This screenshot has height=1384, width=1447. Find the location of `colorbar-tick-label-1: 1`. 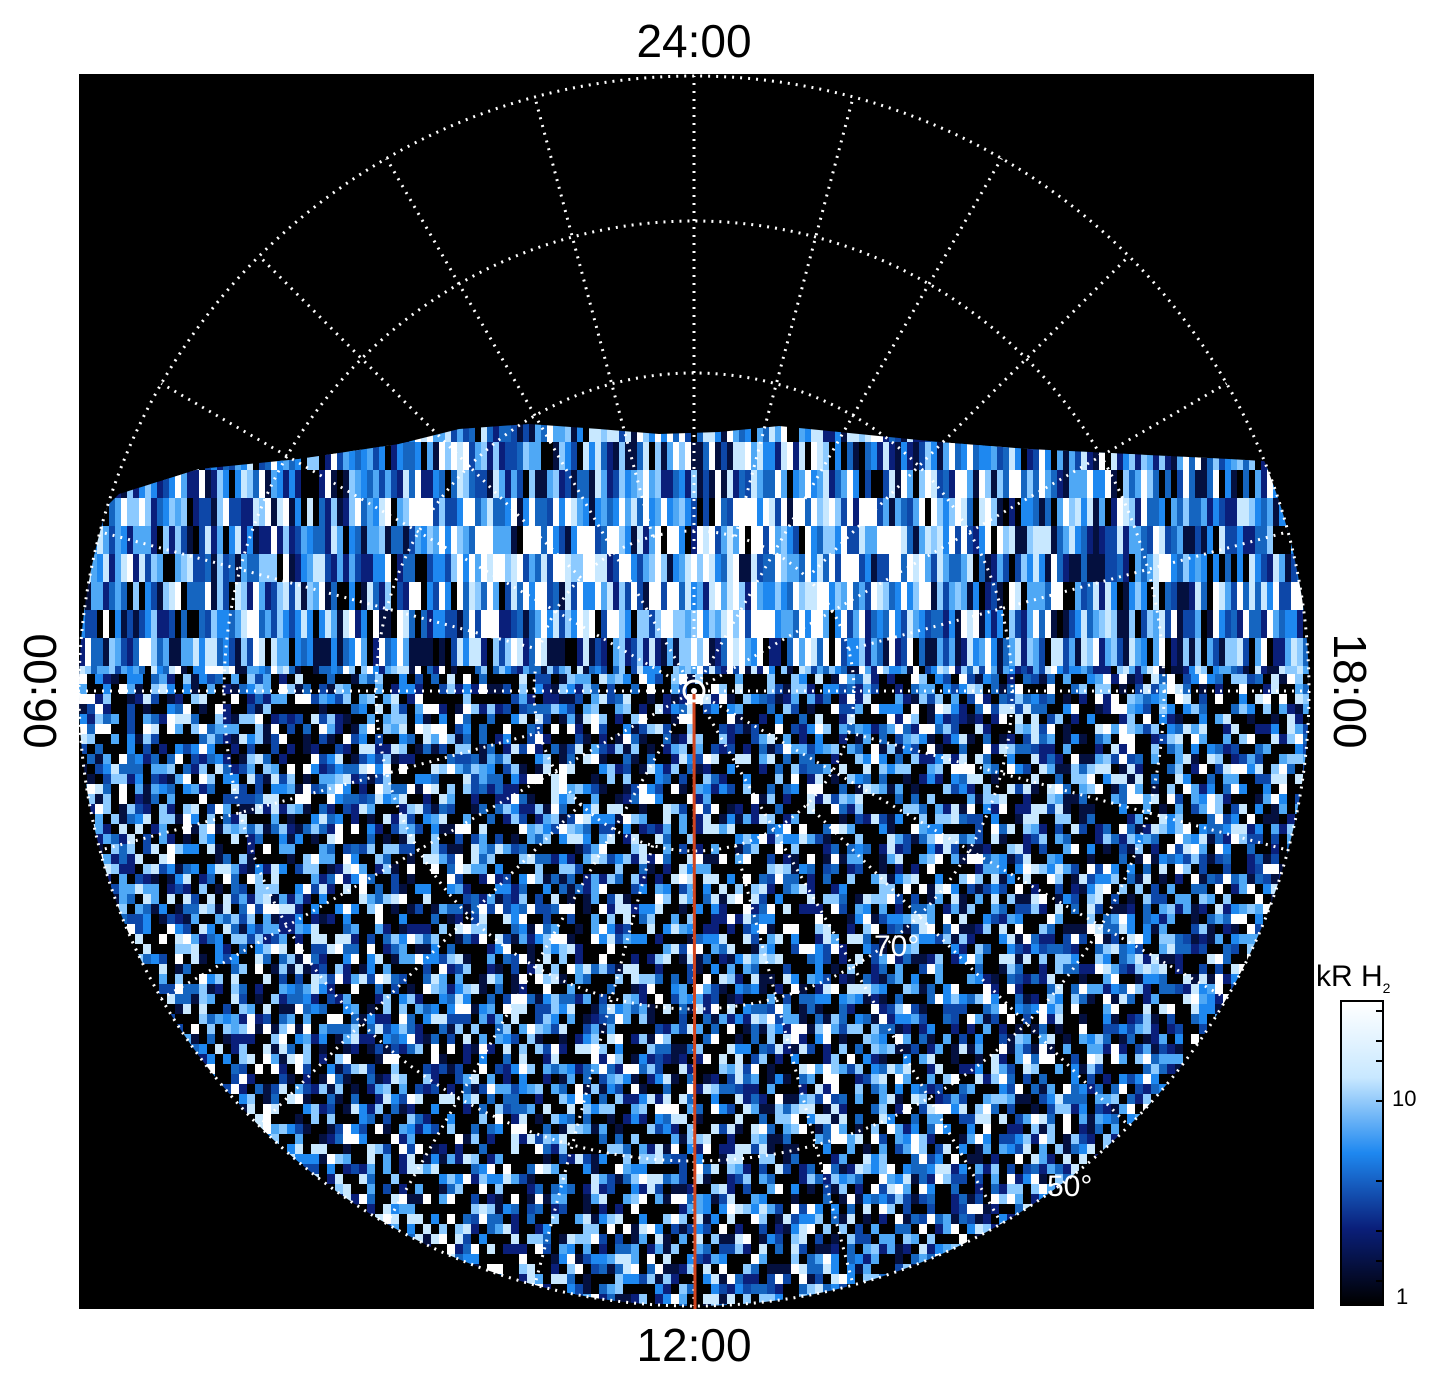

colorbar-tick-label-1: 1 is located at coordinates (1402, 1296).